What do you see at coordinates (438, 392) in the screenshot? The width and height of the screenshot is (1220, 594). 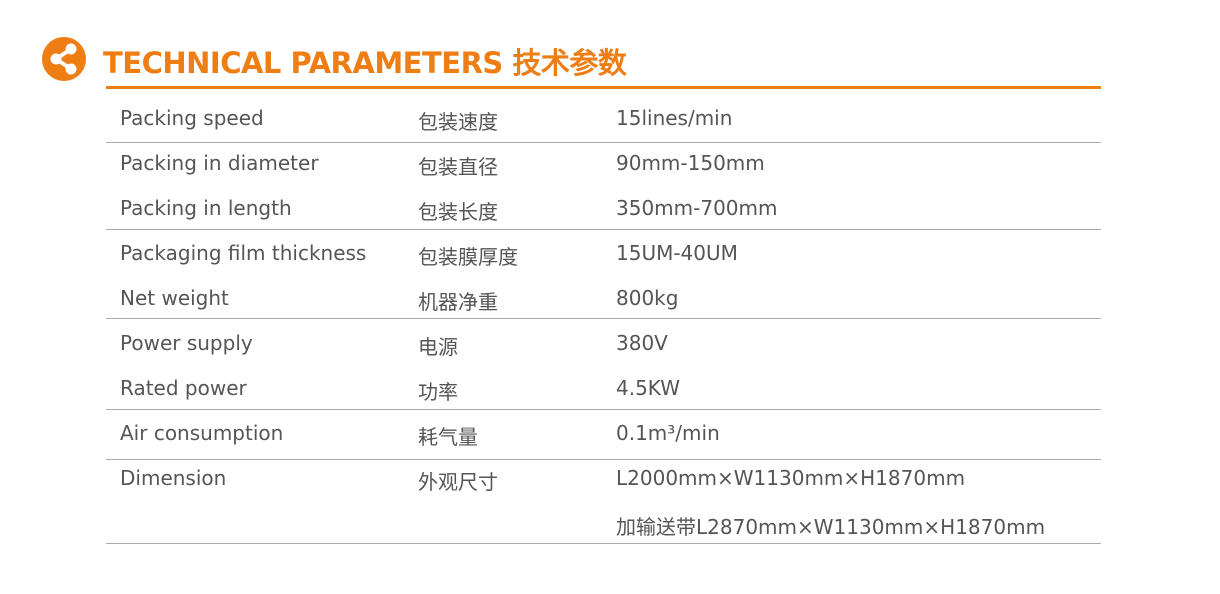 I see `param-name-zh: 功率` at bounding box center [438, 392].